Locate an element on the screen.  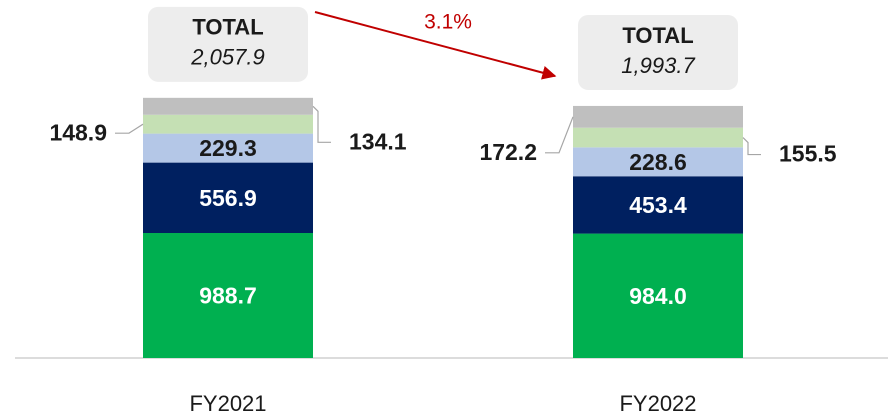
value-label: 556.9 is located at coordinates (228, 198).